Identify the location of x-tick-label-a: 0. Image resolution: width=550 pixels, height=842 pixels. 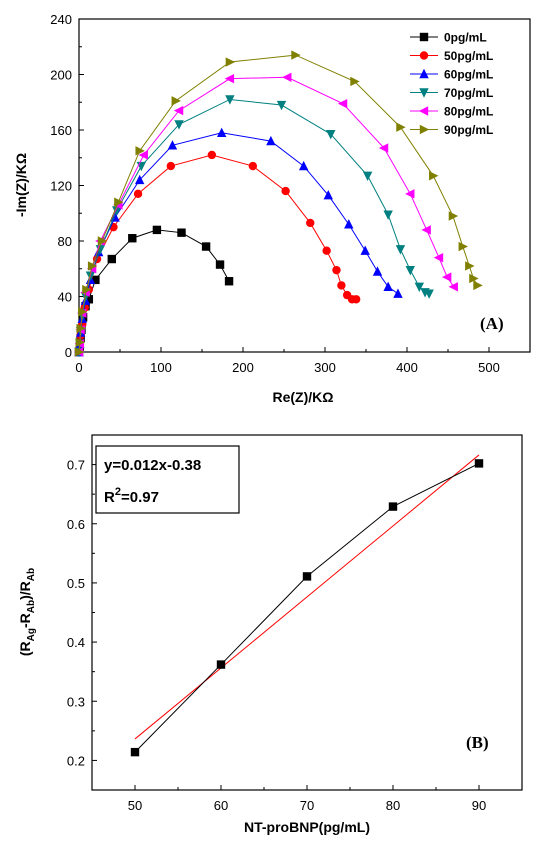
(78, 367).